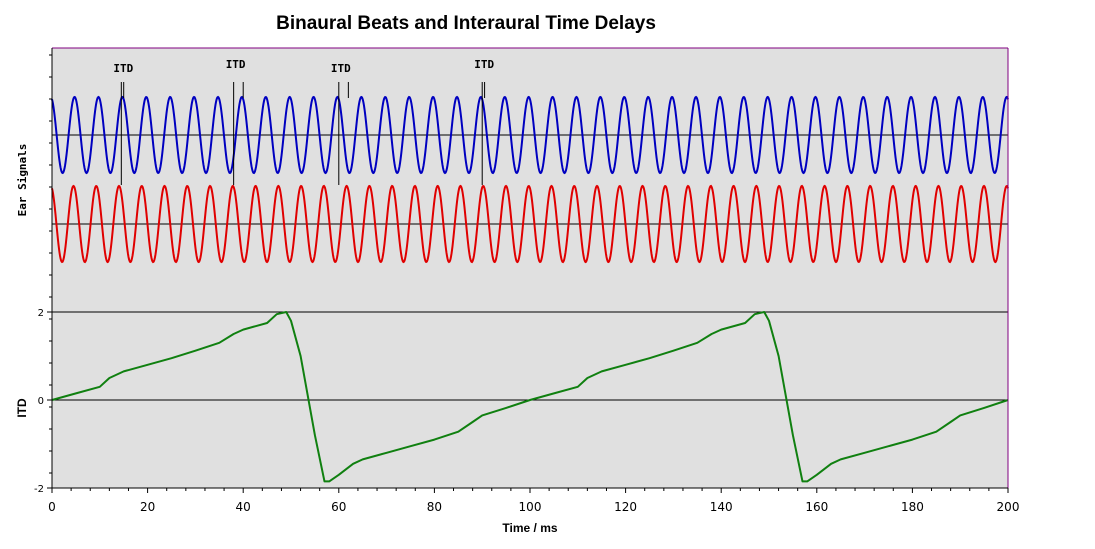  I want to click on x-tick-label: 80, so click(434, 507).